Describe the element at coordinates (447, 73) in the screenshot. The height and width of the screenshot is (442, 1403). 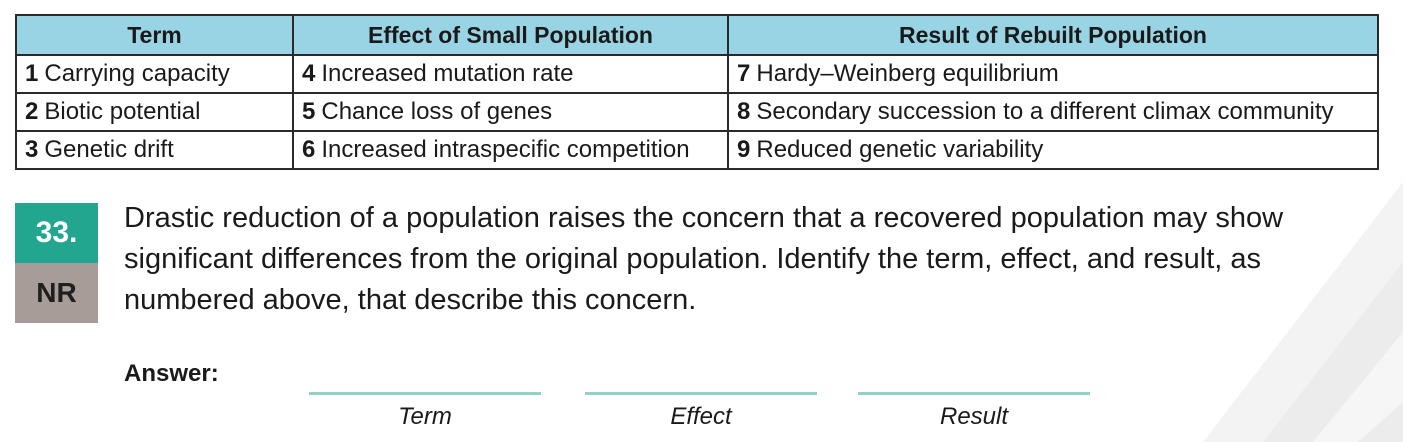
I see `cell-text: Increased mutation rate` at that location.